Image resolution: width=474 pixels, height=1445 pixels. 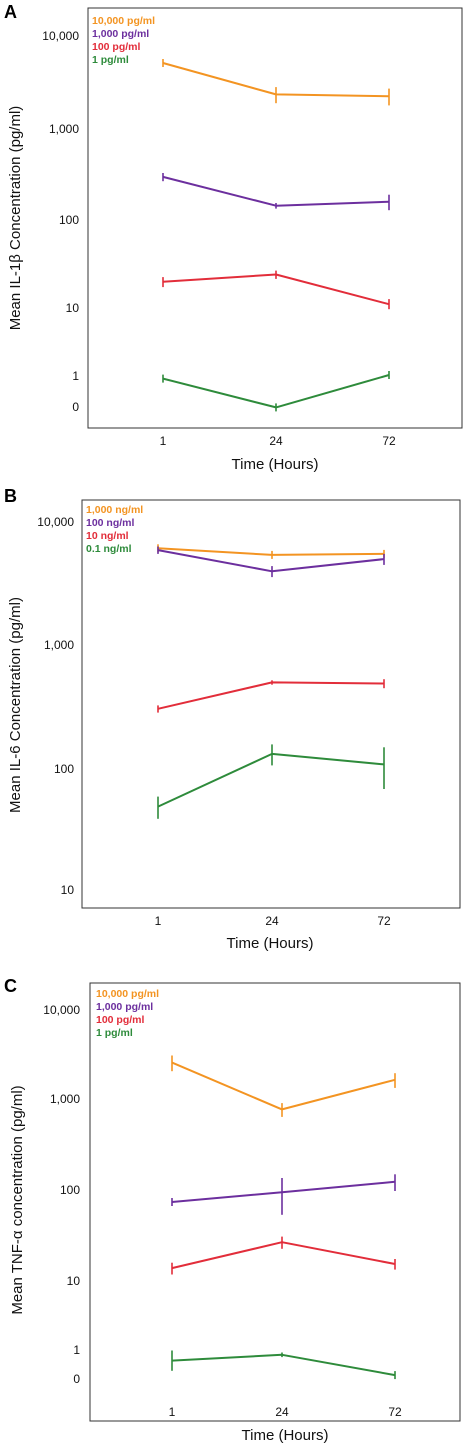 I want to click on panel-b-legend-entry: 0.1 ng/ml, so click(x=109, y=549).